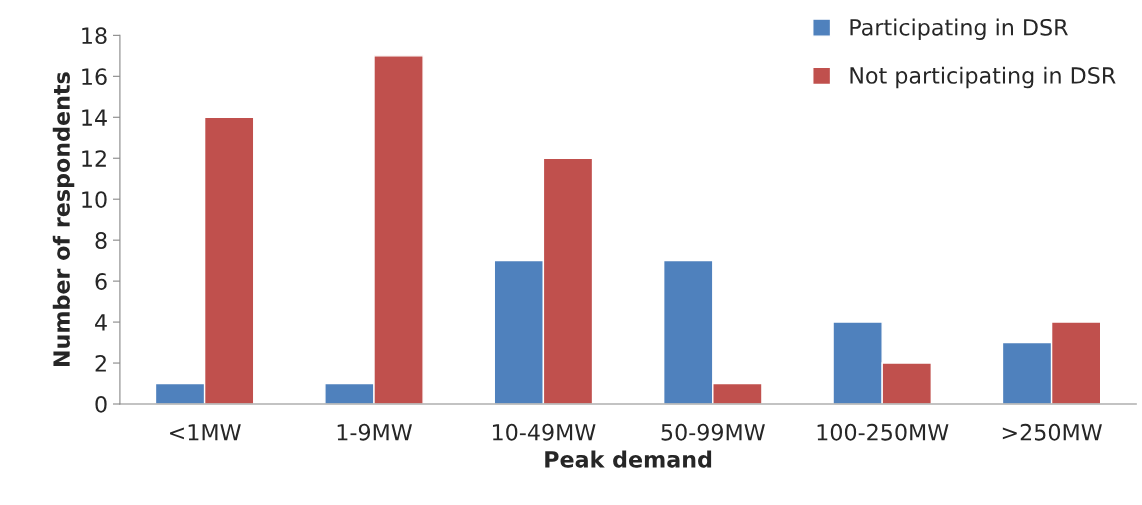 This screenshot has width=1142, height=505. I want to click on y-tick-label: 10, so click(94, 199).